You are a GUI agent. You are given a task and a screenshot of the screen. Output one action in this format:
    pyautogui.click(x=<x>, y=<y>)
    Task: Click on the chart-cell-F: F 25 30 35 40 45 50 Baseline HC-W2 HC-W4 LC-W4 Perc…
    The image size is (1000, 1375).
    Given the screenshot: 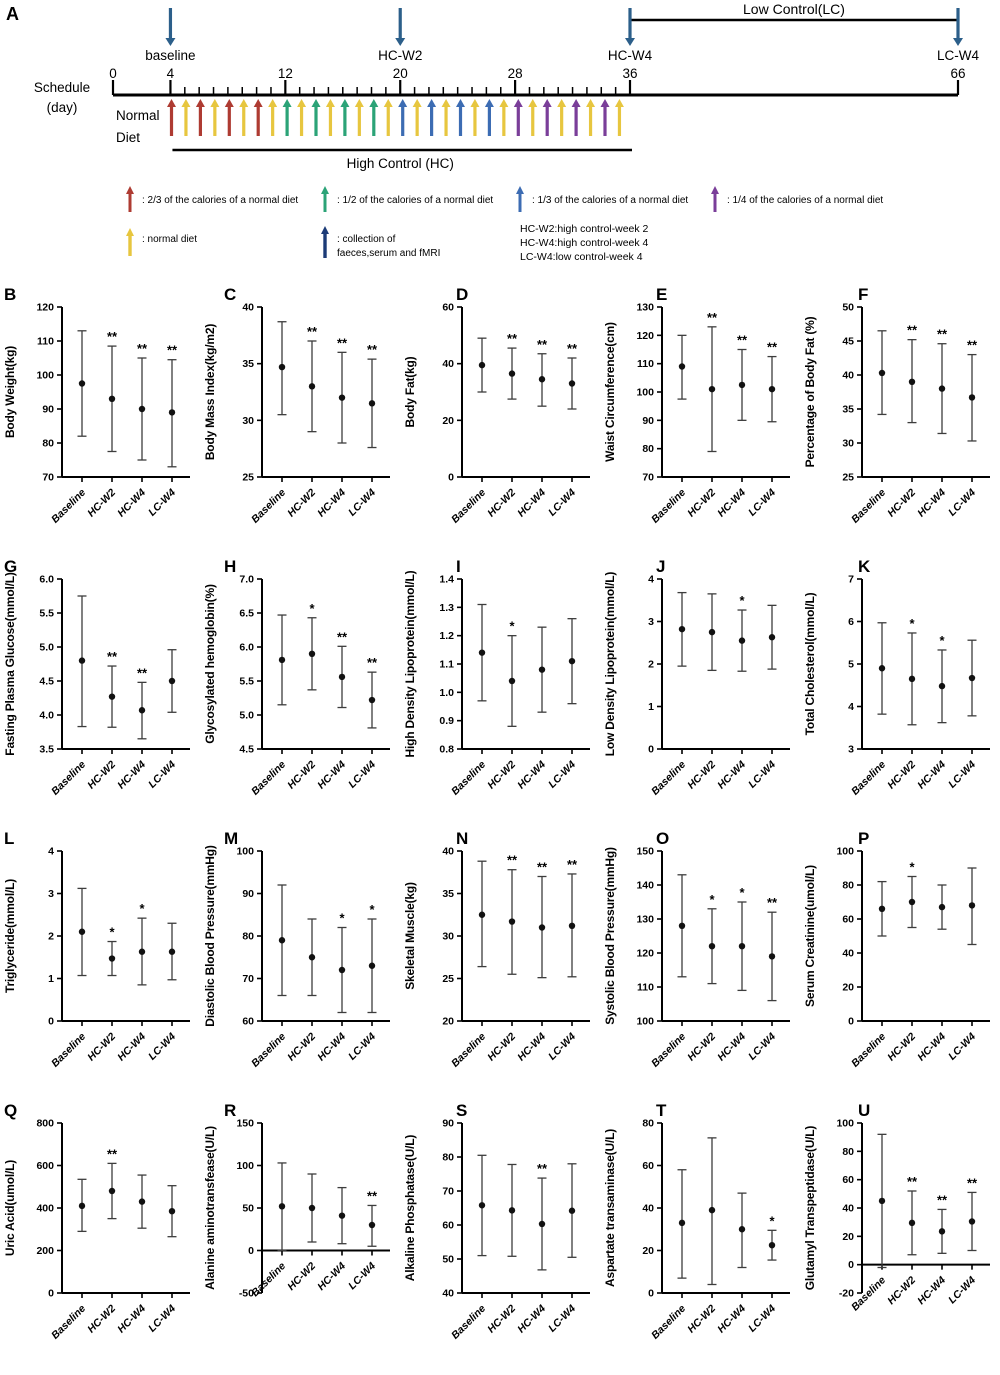 What is the action you would take?
    pyautogui.click(x=900, y=418)
    